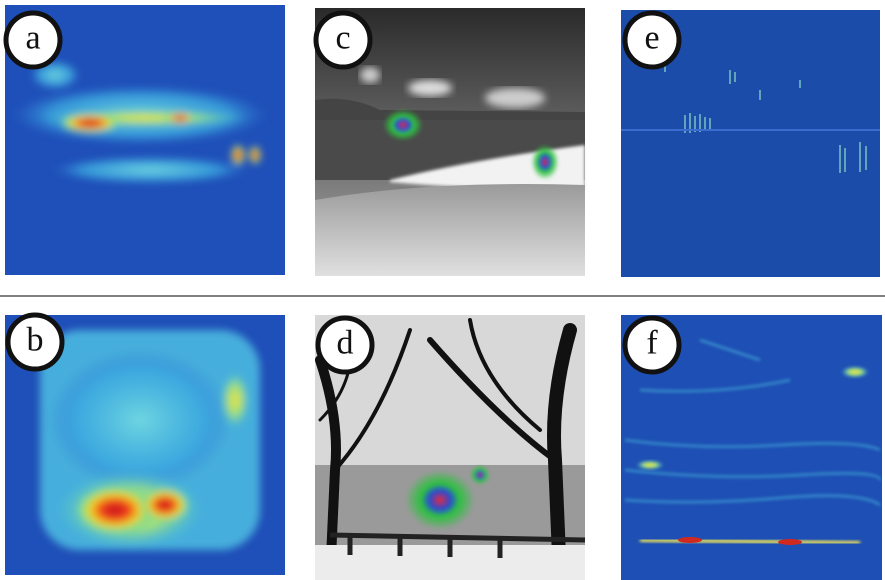 The height and width of the screenshot is (580, 885). I want to click on panel-label: c, so click(342, 38).